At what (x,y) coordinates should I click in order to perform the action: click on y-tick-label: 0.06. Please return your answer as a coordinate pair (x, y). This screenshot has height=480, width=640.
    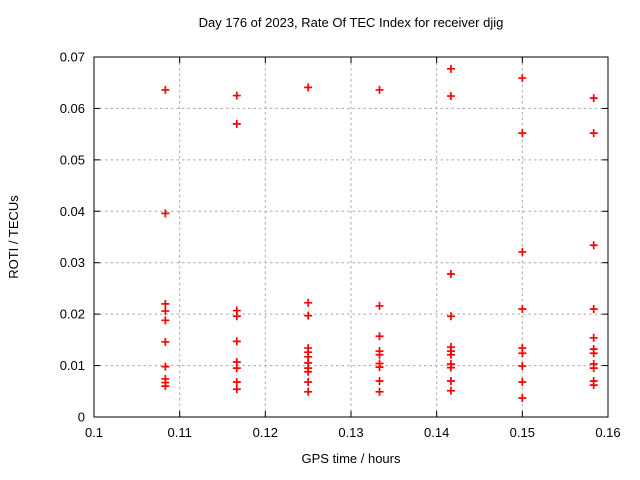
    Looking at the image, I should click on (72, 108).